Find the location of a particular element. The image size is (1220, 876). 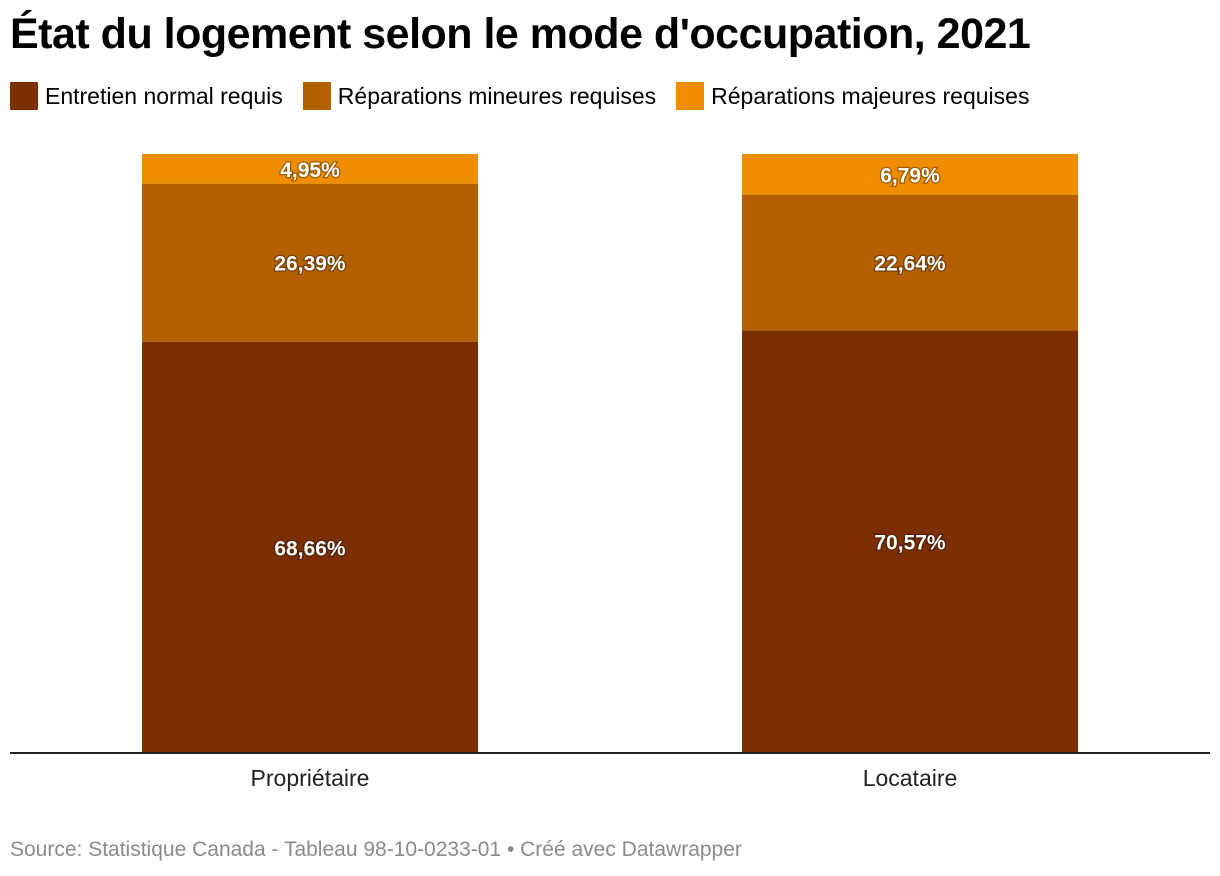

legend-label-reparations-mineures: Réparations mineures requises is located at coordinates (497, 95).